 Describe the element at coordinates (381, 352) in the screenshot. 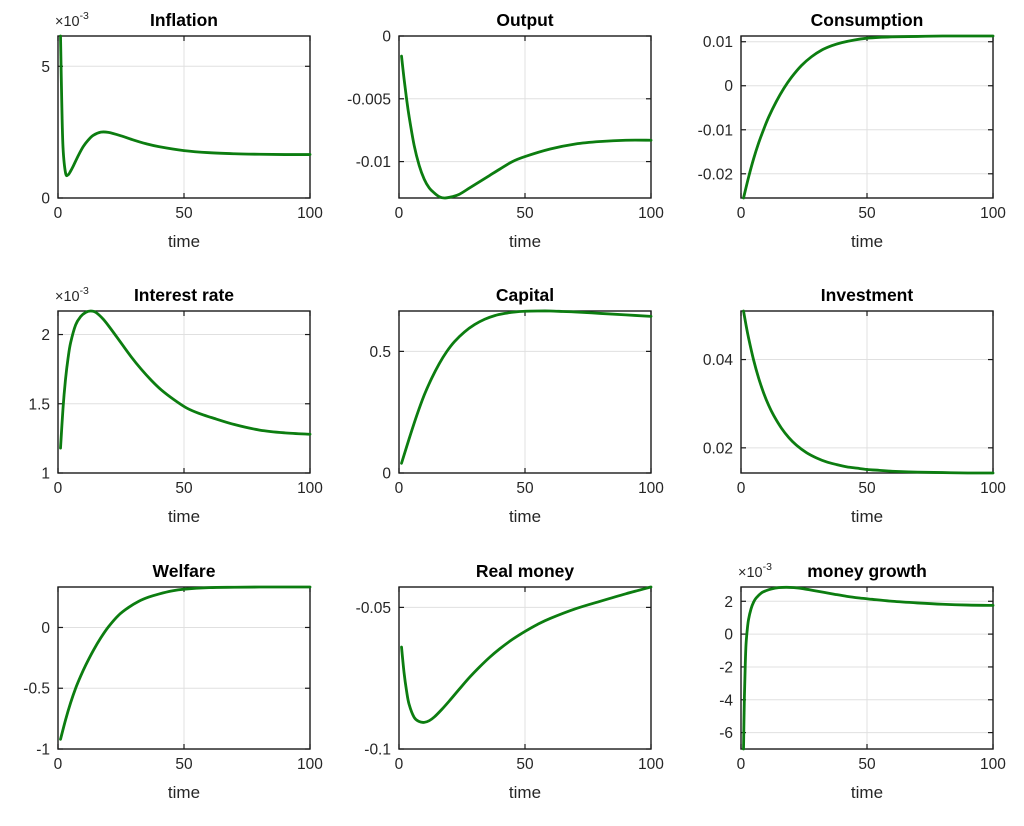

I see `y-tick-label: 0.5` at that location.